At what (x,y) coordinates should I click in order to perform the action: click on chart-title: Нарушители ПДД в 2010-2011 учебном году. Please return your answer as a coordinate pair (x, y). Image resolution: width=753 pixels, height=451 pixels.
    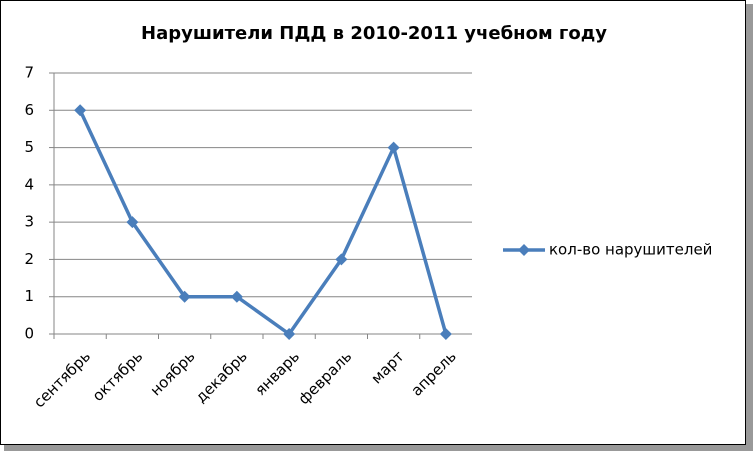
    Looking at the image, I should click on (374, 33).